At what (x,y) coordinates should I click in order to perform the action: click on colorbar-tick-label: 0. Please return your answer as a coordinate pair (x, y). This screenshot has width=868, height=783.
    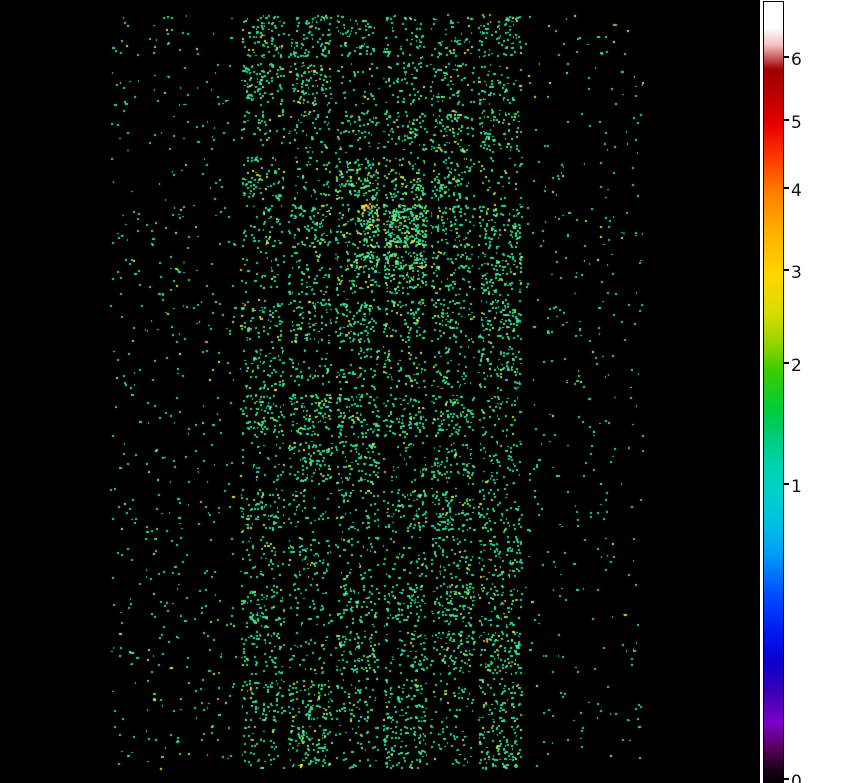
    Looking at the image, I should click on (796, 777).